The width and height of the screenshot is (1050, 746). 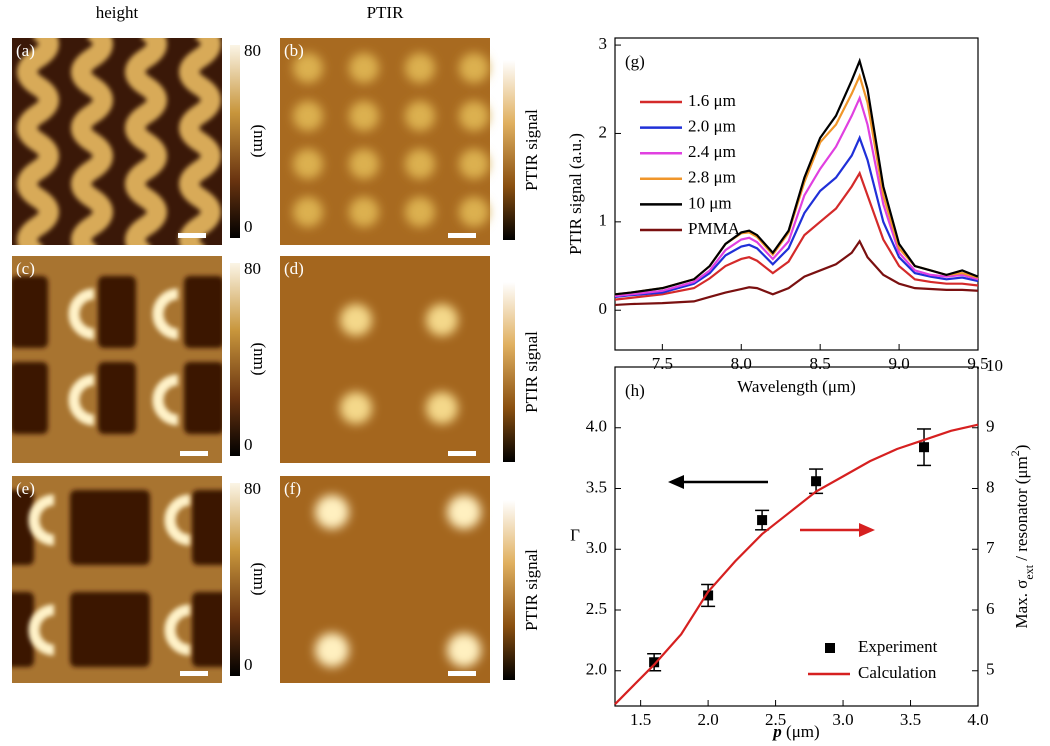 What do you see at coordinates (712, 151) in the screenshot?
I see `legend-label: 2.4 μm` at bounding box center [712, 151].